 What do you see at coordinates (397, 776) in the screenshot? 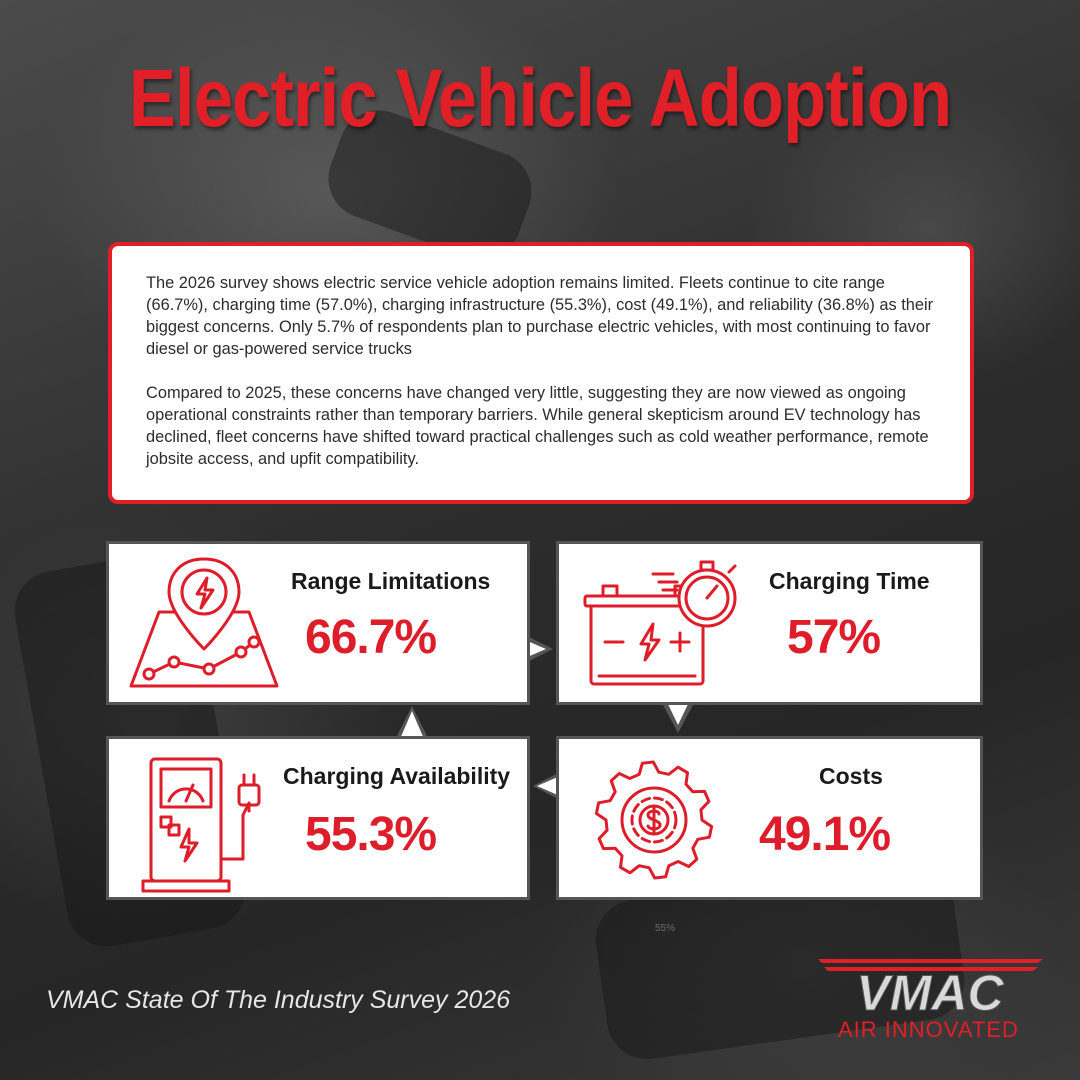
I see `card-label: Charging Availability` at bounding box center [397, 776].